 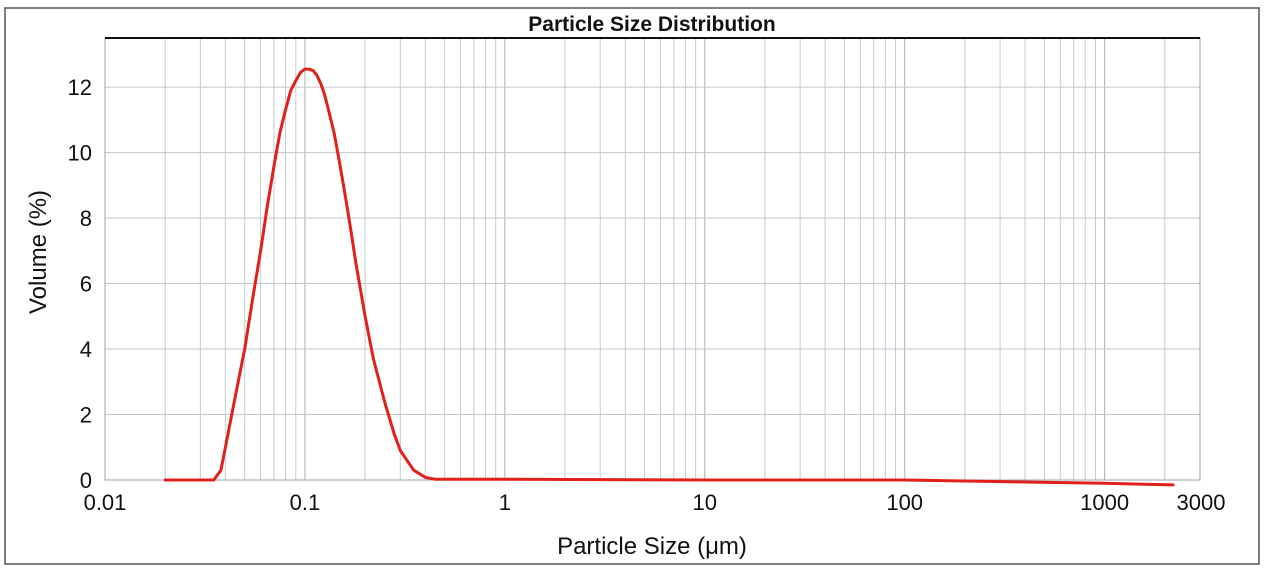 What do you see at coordinates (86, 349) in the screenshot?
I see `y-tick-label: 4` at bounding box center [86, 349].